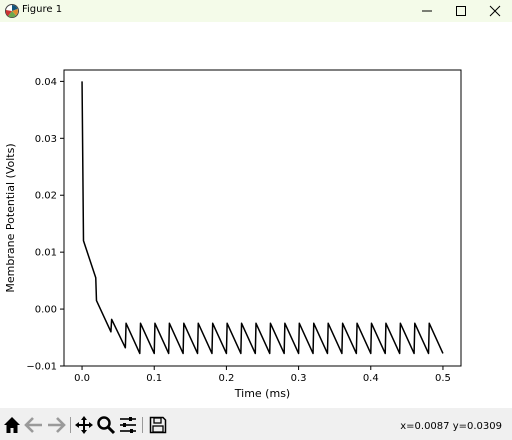 This screenshot has height=440, width=512. What do you see at coordinates (443, 378) in the screenshot?
I see `x-tick-label: 0.5` at bounding box center [443, 378].